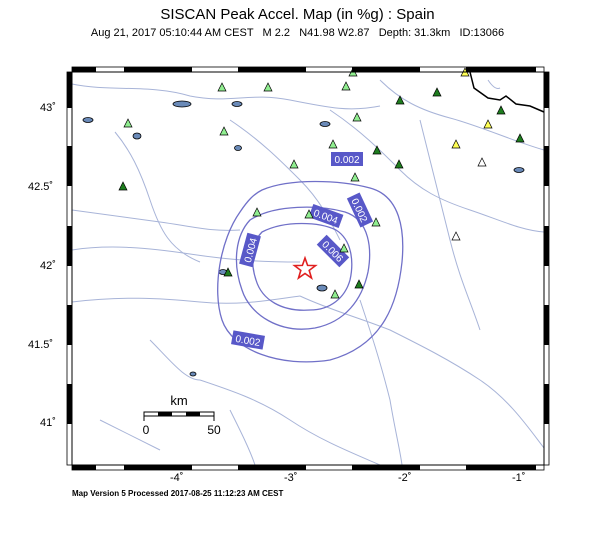  What do you see at coordinates (41, 345) in the screenshot?
I see `y-tick-label: 41.5˚` at bounding box center [41, 345].